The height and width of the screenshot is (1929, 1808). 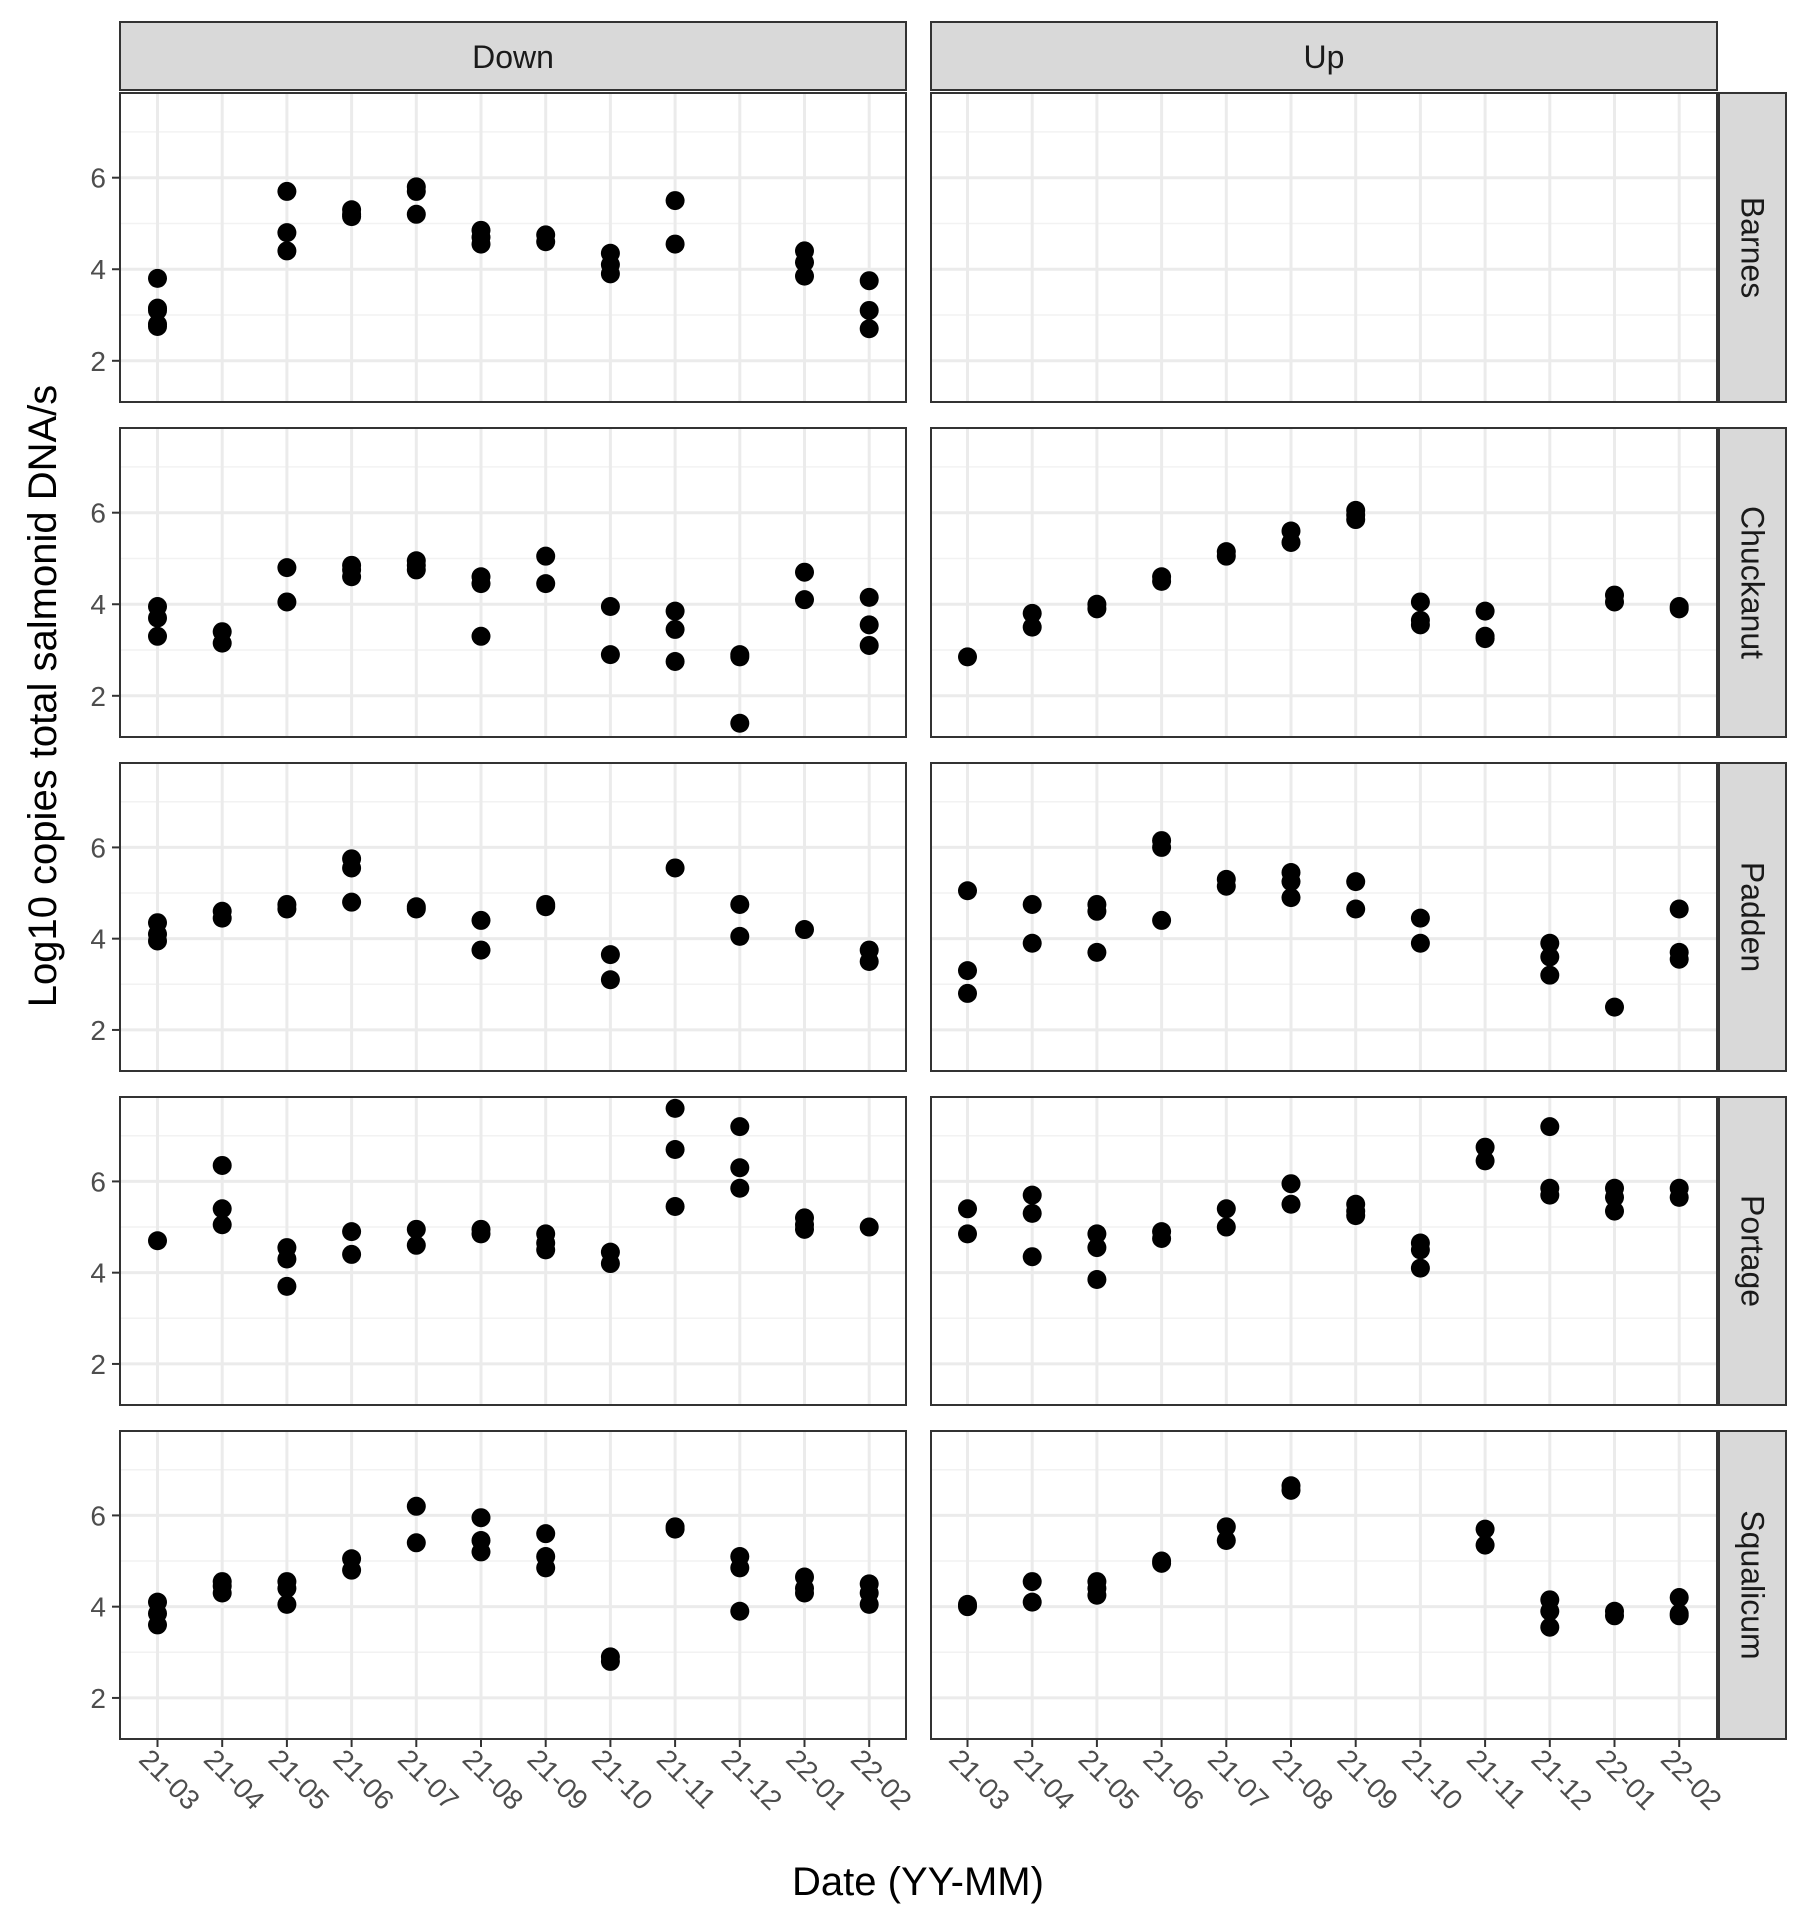 I want to click on facet-strip-padden, so click(x=1752, y=917).